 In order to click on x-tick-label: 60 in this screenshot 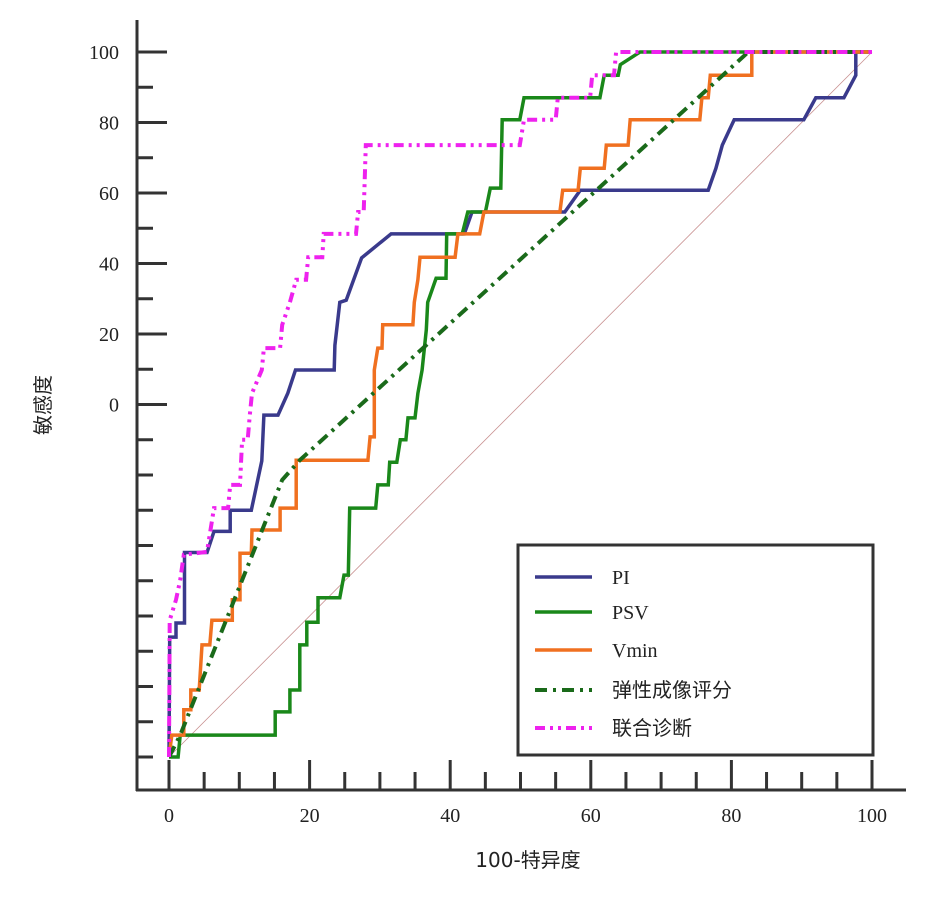, I will do `click(591, 816)`.